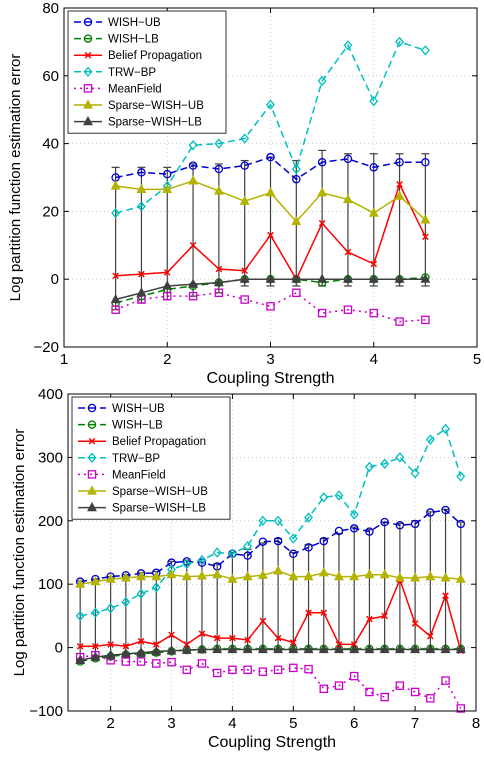  Describe the element at coordinates (271, 614) in the screenshot. I see `series-line` at that location.